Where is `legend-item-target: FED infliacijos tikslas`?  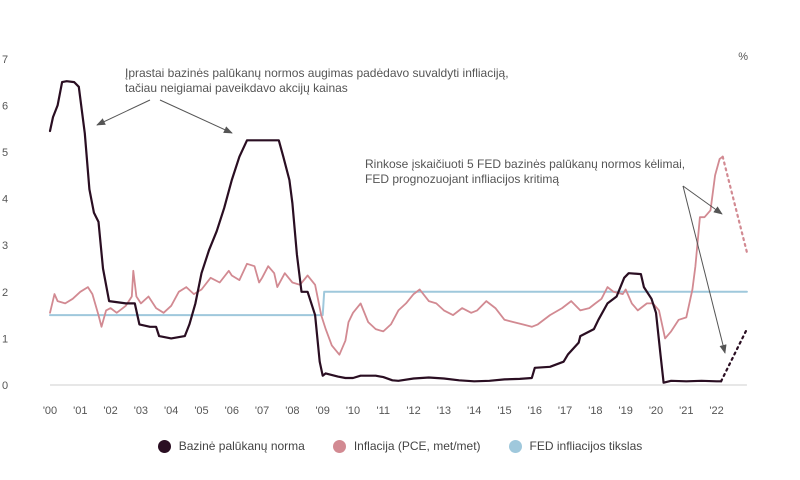 legend-item-target: FED infliacijos tikslas is located at coordinates (575, 446).